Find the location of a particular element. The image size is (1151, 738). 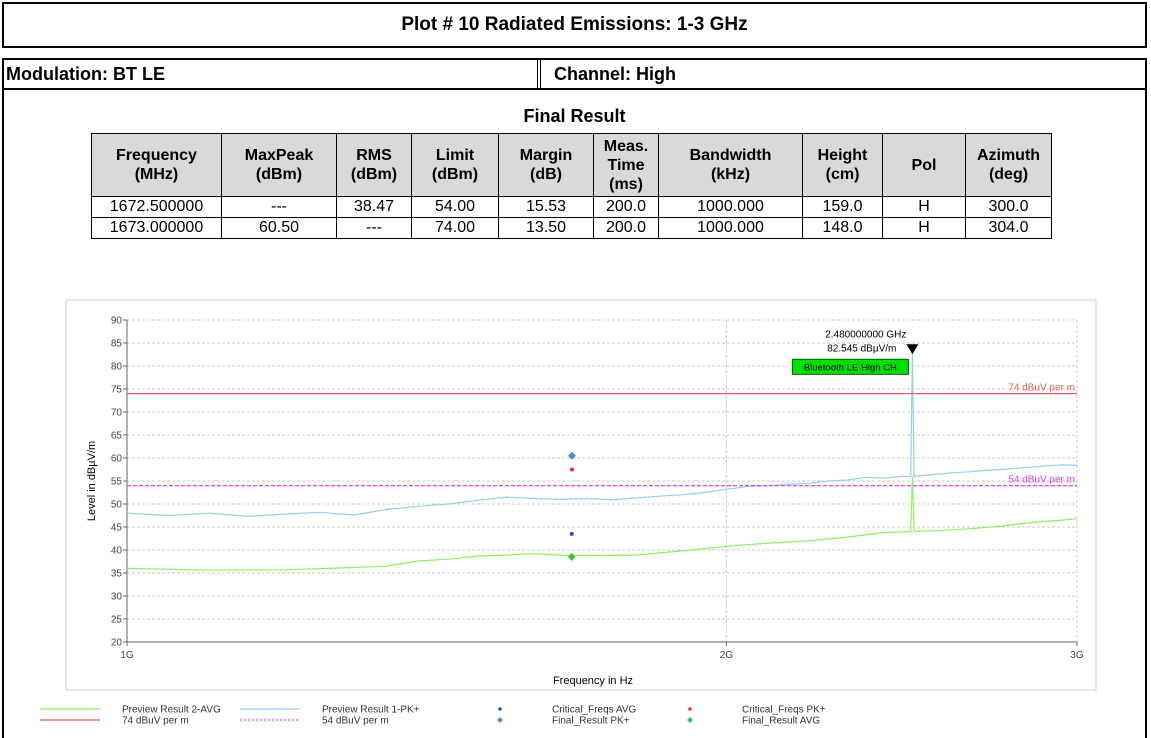

marker-tag: Bluetooth LE High CH is located at coordinates (850, 367).